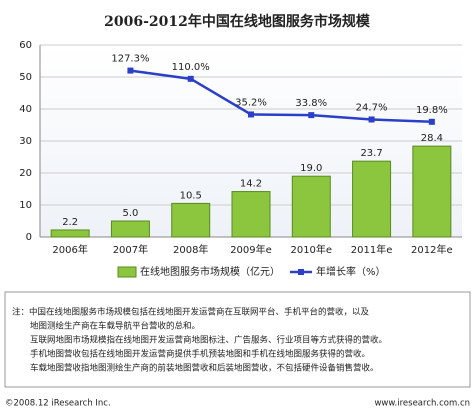 This screenshot has width=475, height=418. What do you see at coordinates (190, 249) in the screenshot?
I see `x-tick-label: 2008年` at bounding box center [190, 249].